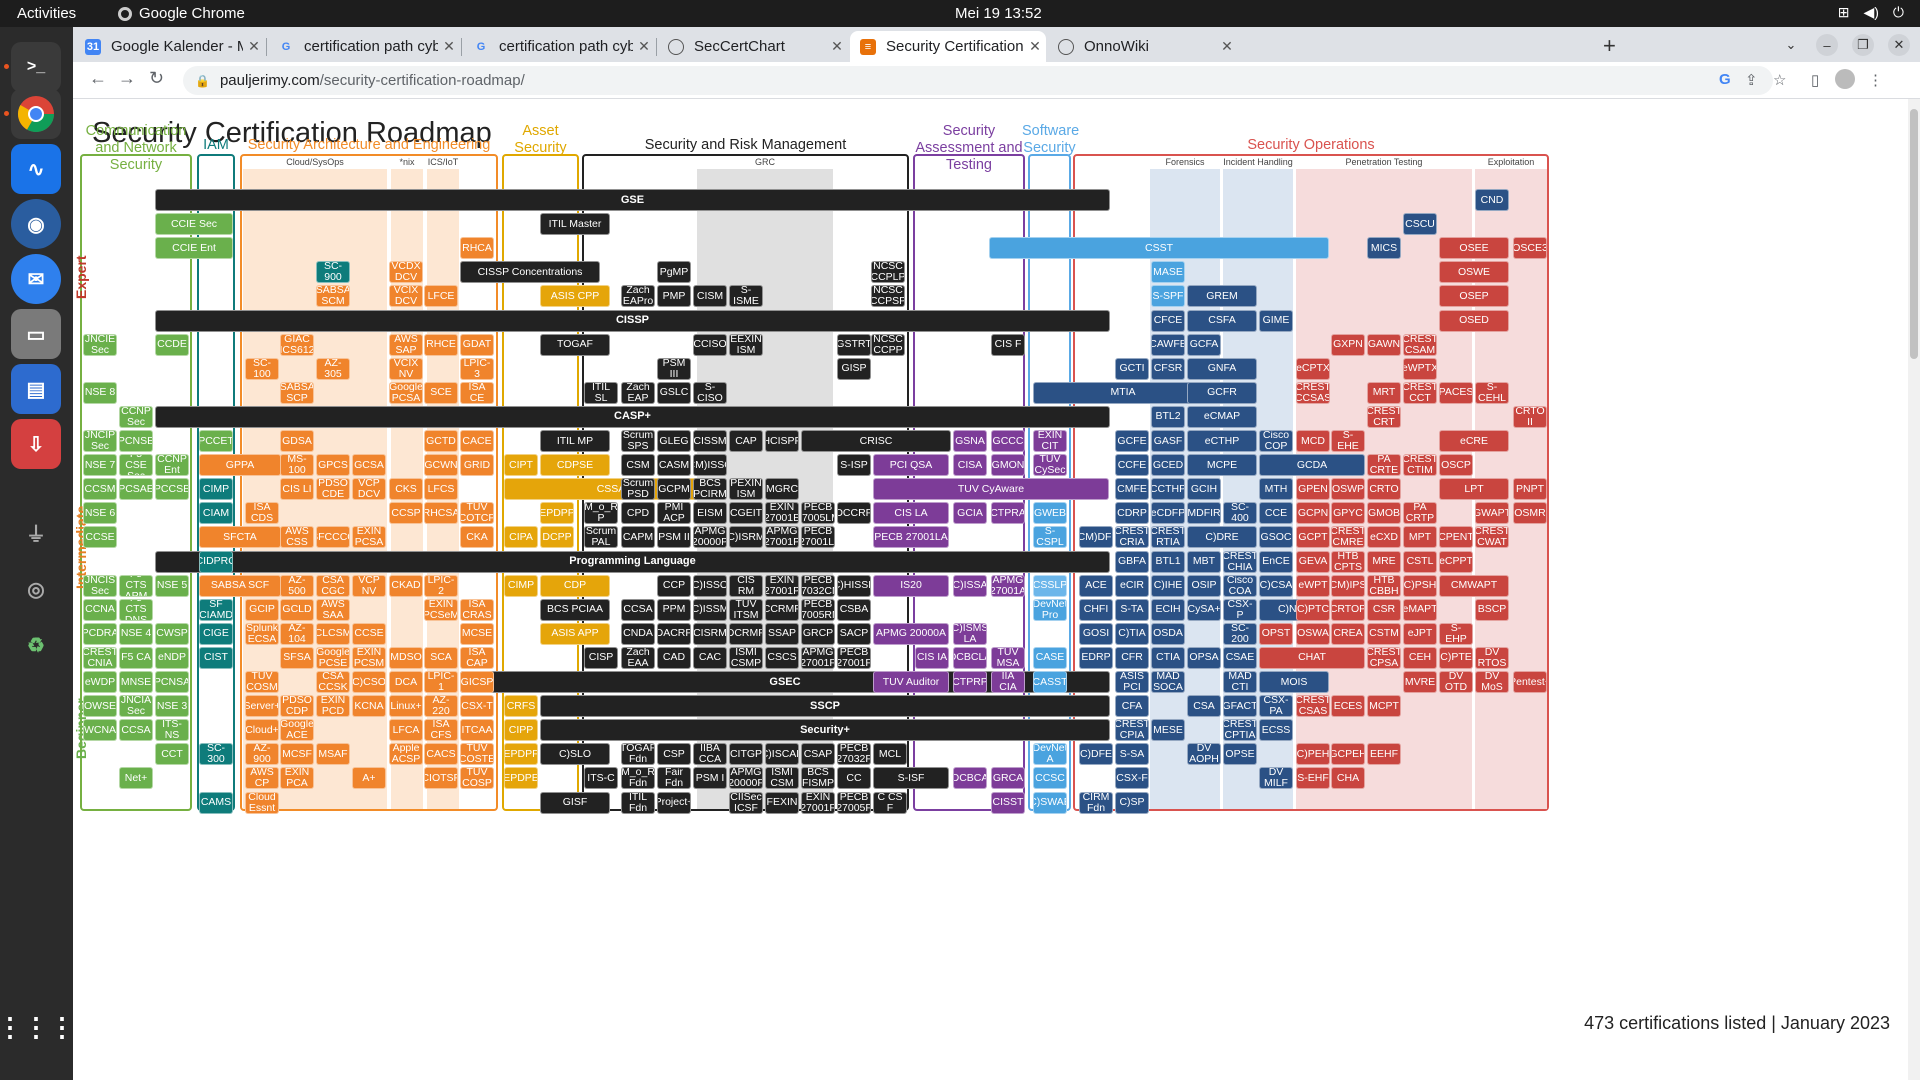 The width and height of the screenshot is (1920, 1080). I want to click on cert-msaf: MSAF, so click(333, 754).